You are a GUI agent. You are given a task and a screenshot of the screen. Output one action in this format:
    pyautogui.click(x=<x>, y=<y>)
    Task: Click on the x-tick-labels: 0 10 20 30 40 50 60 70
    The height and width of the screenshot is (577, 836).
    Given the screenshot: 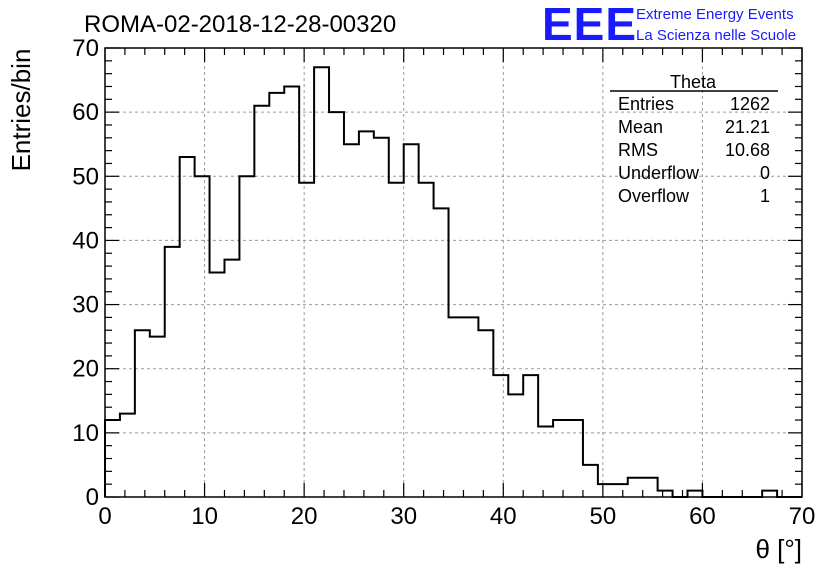 What is the action you would take?
    pyautogui.click(x=456, y=516)
    